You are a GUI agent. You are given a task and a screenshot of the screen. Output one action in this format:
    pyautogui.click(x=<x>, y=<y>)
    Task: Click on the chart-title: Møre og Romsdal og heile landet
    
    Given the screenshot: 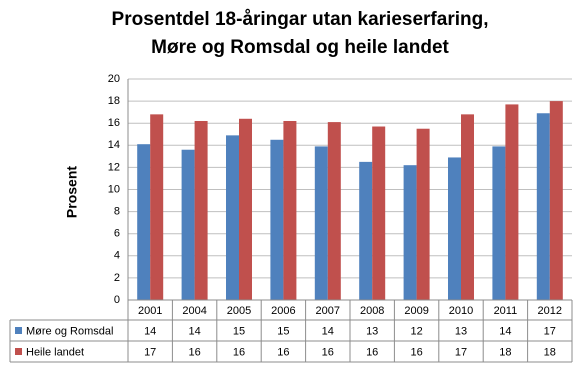 What is the action you would take?
    pyautogui.click(x=300, y=47)
    